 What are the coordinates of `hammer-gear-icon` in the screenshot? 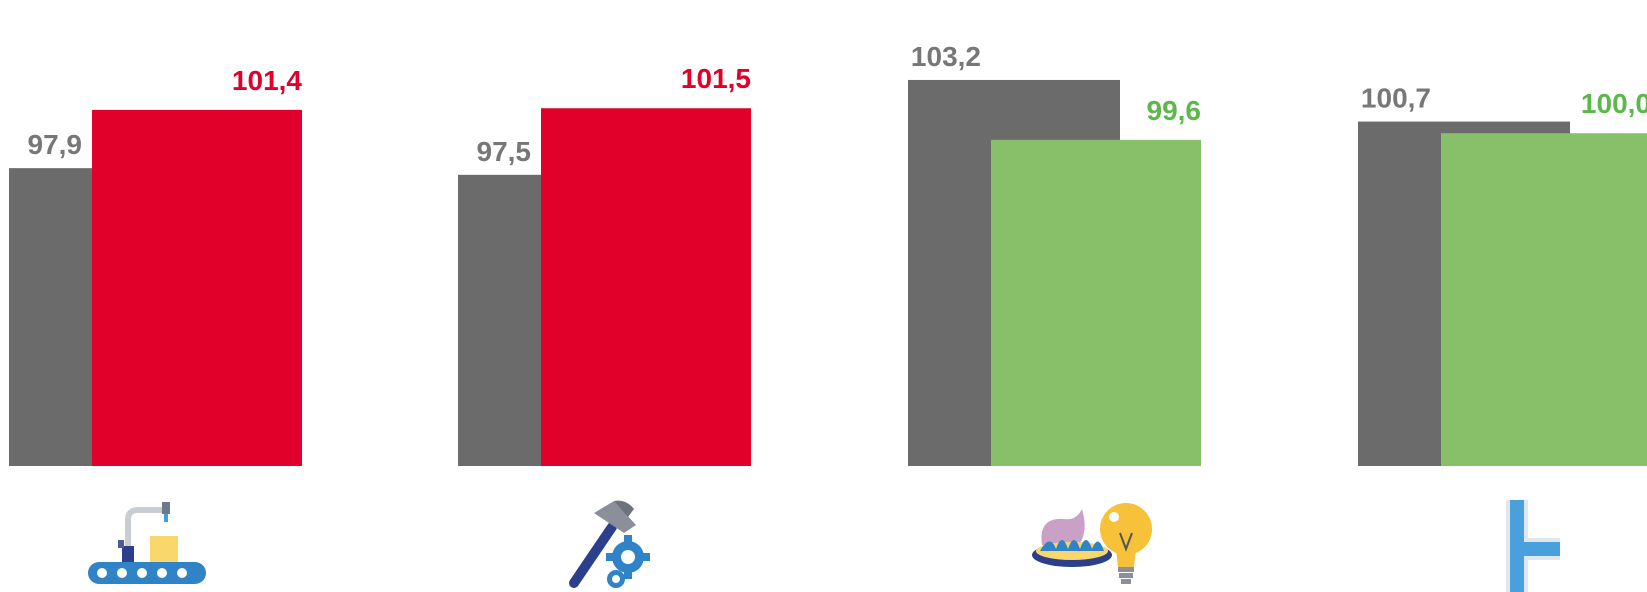 It's located at (609, 544).